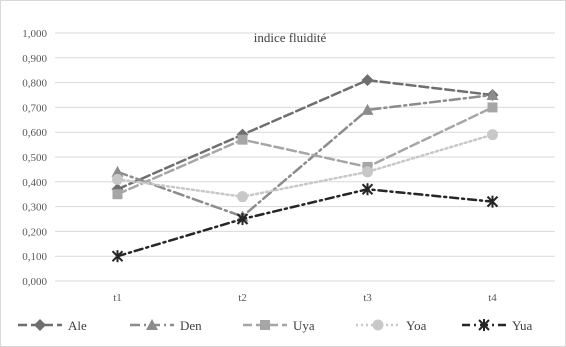 This screenshot has width=566, height=347. I want to click on y-tick-label: 0,000, so click(34, 282).